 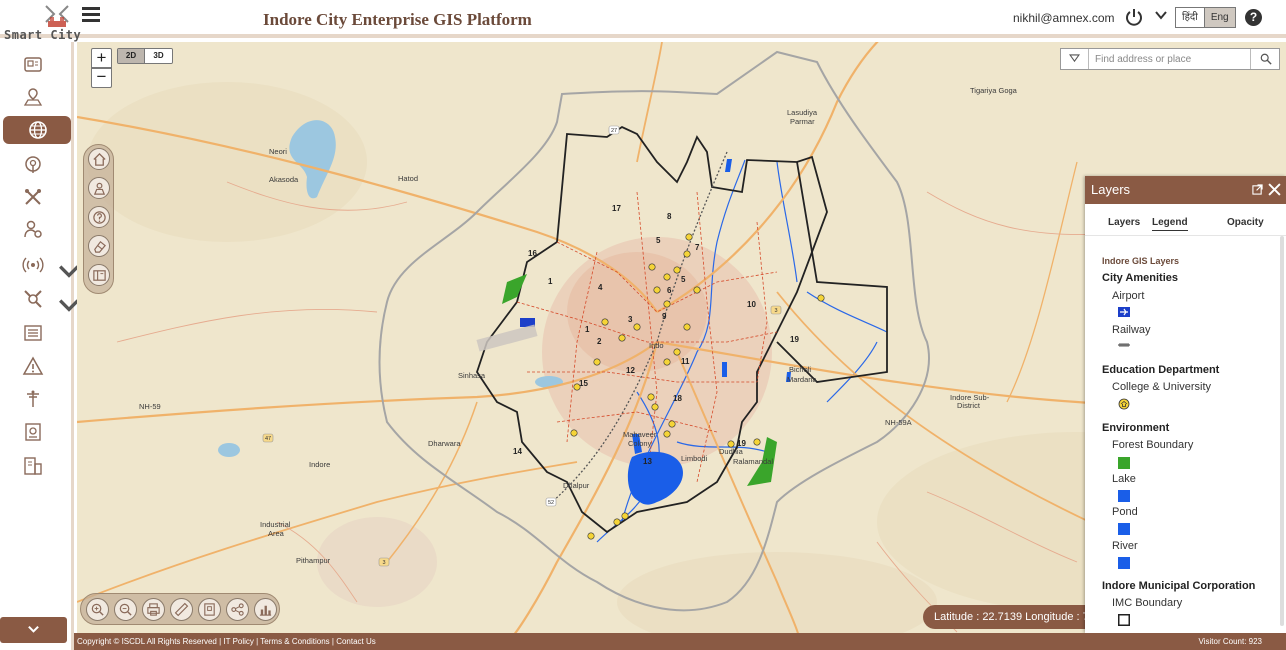 What do you see at coordinates (99, 275) in the screenshot?
I see `layer-info-button` at bounding box center [99, 275].